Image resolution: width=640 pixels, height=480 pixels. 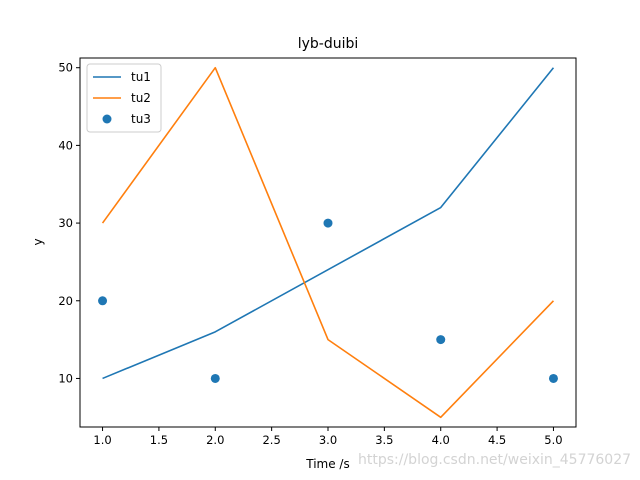 I want to click on y-tick-label: 10, so click(x=65, y=378).